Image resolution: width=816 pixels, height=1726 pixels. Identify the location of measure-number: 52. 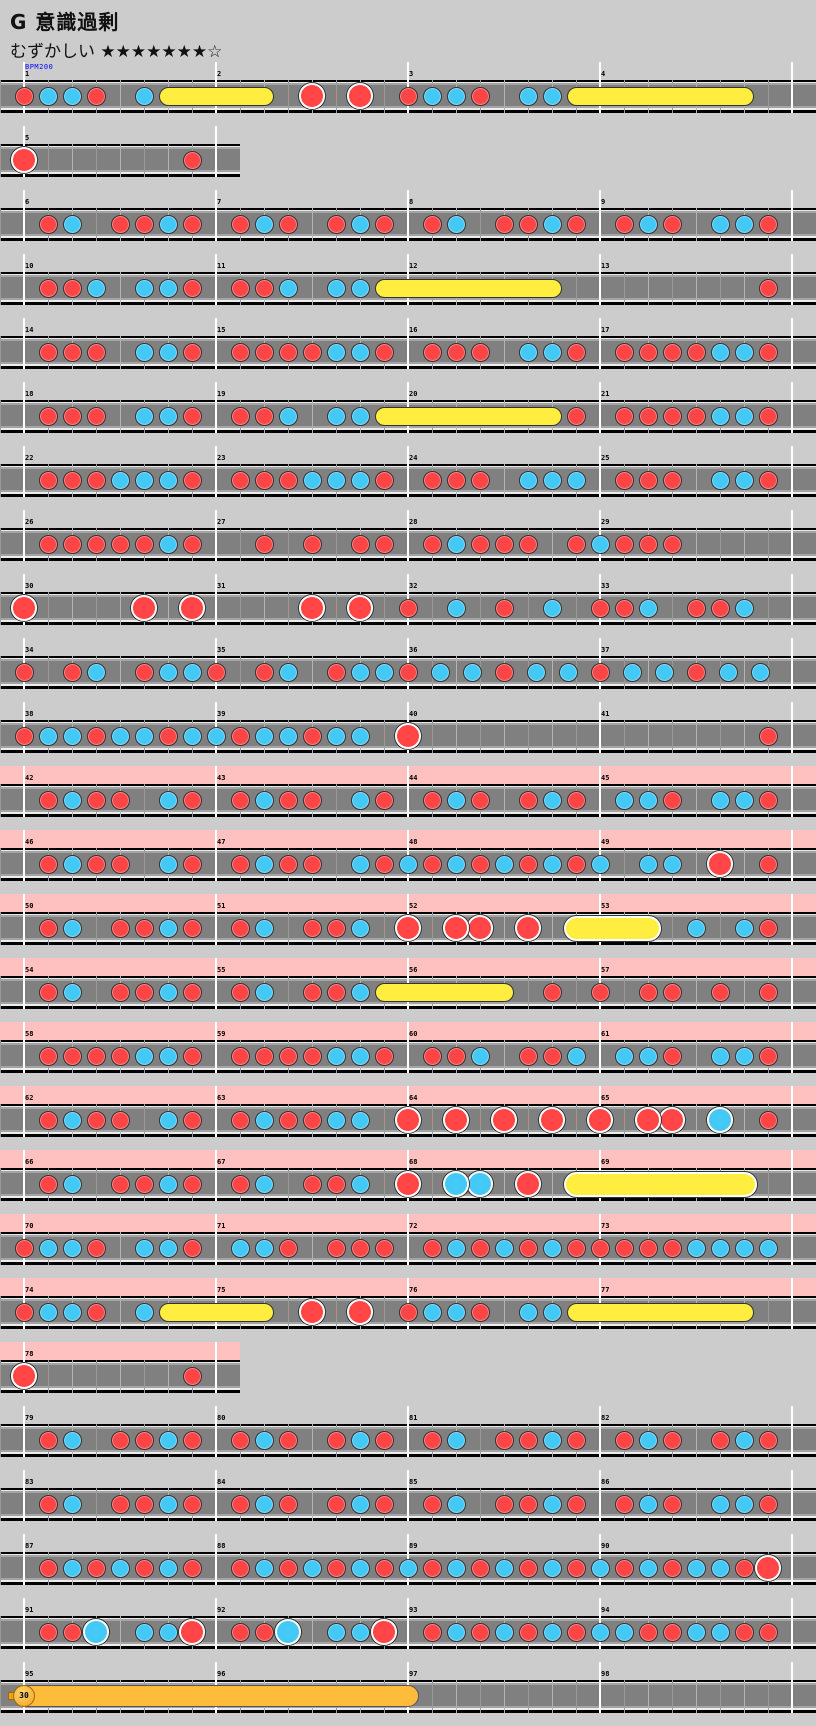
(413, 906).